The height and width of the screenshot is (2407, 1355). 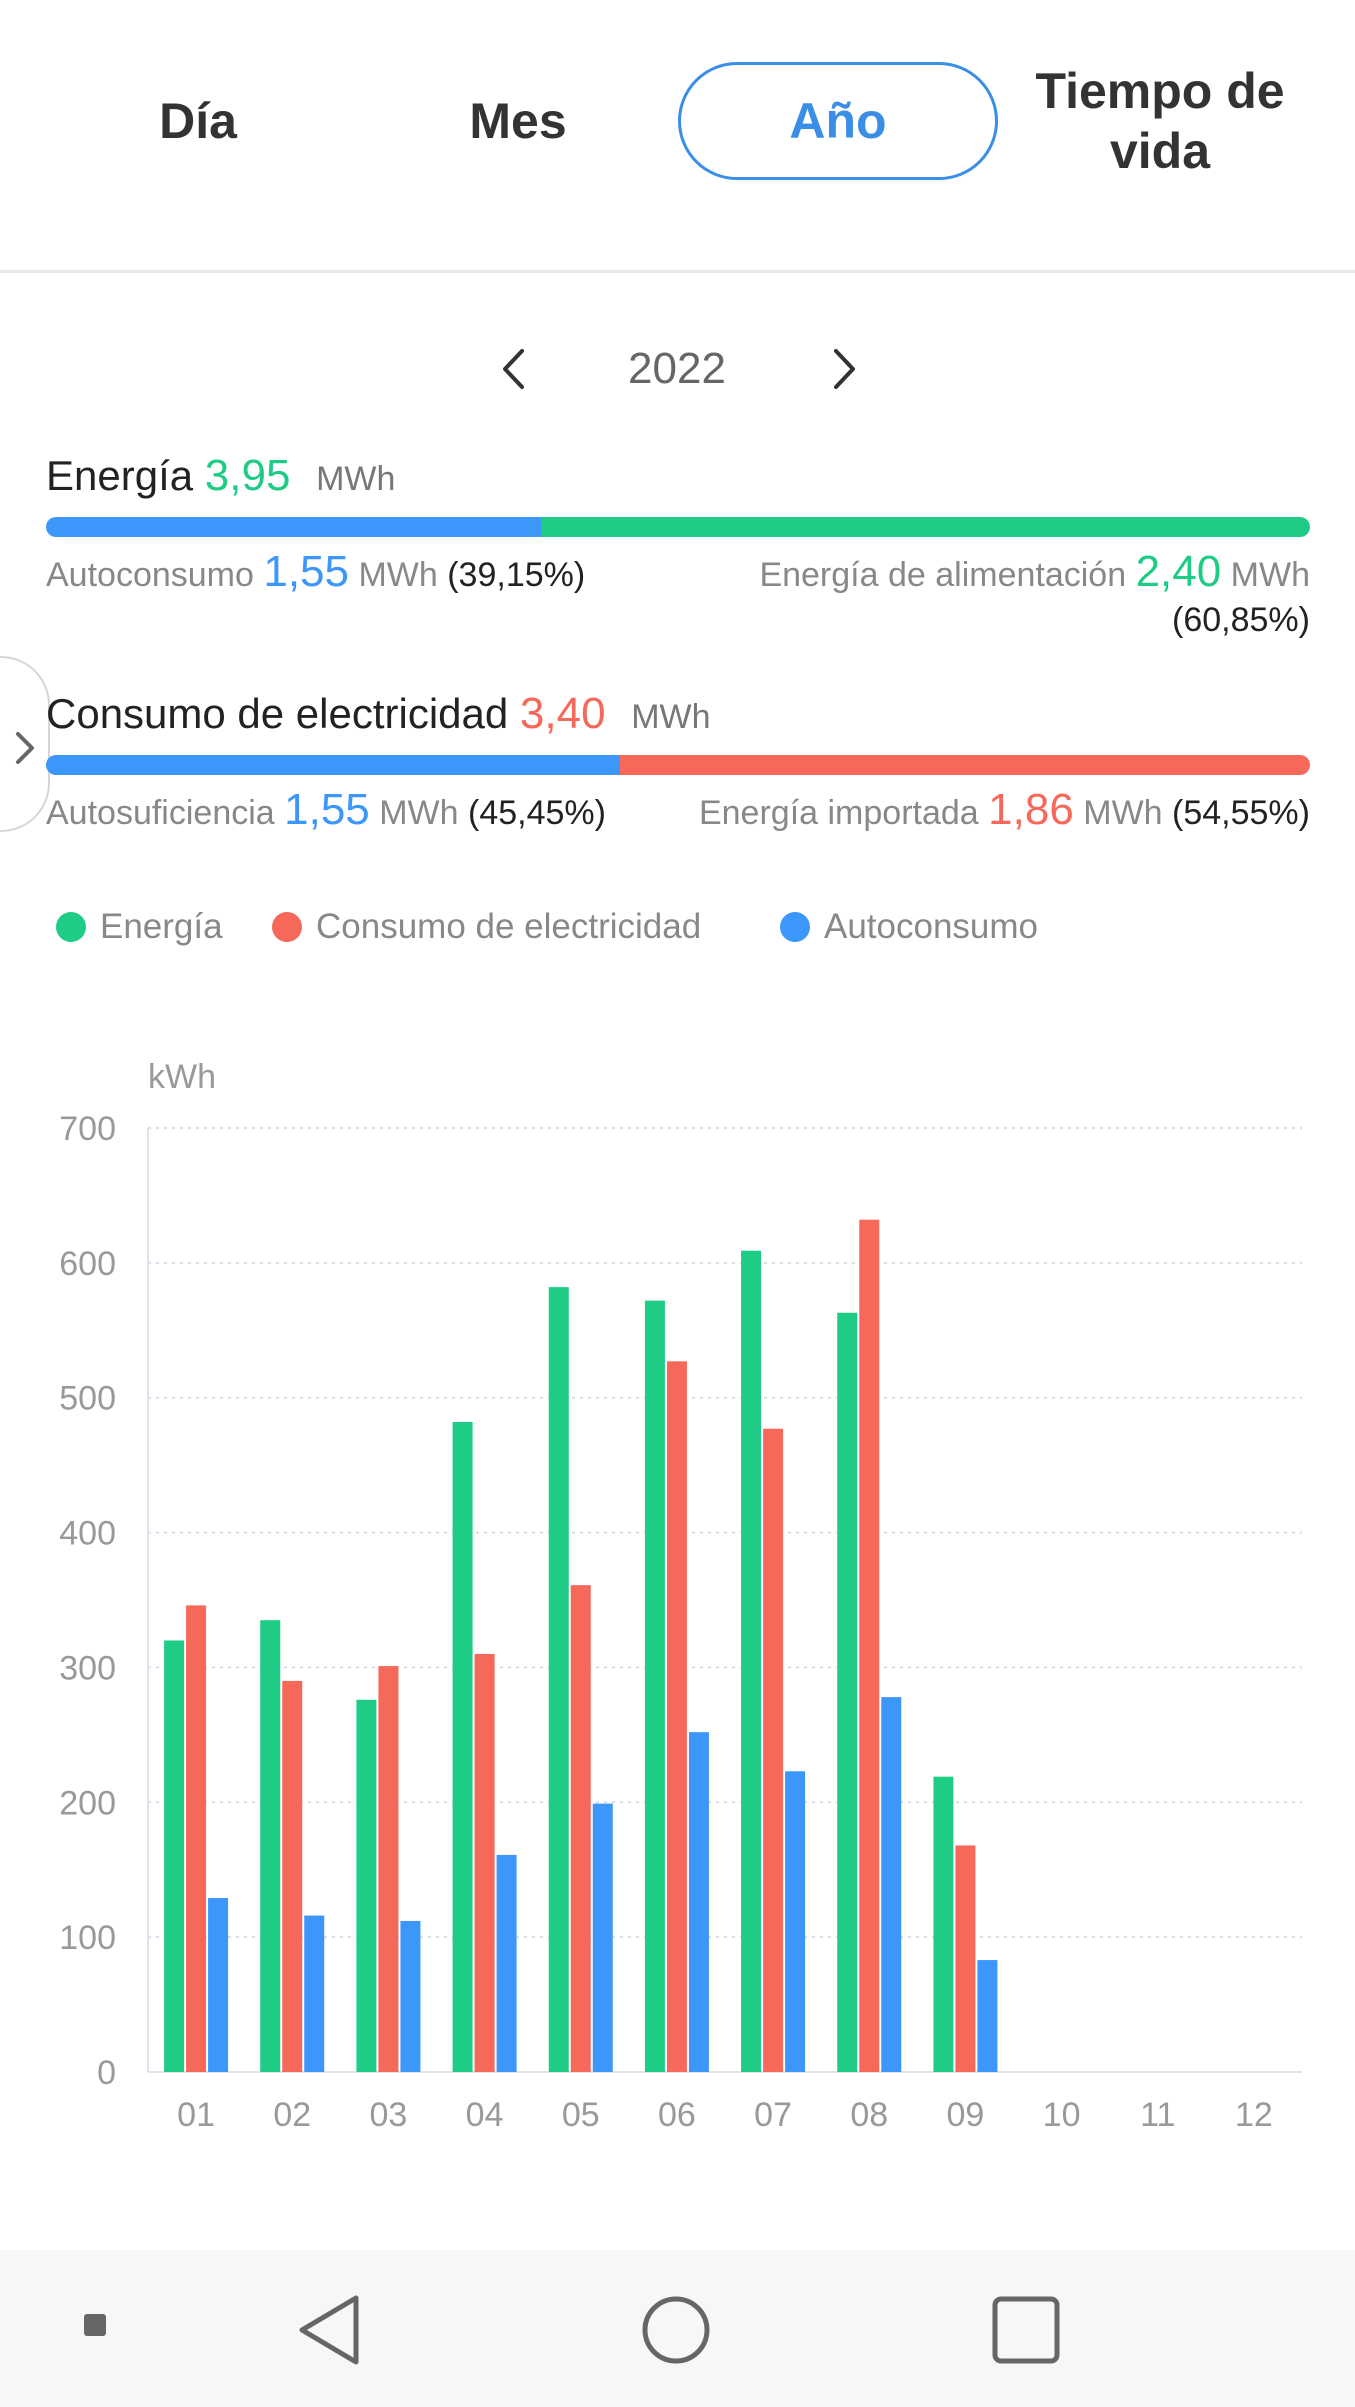 I want to click on y-tick-label: 600, so click(x=87, y=1264).